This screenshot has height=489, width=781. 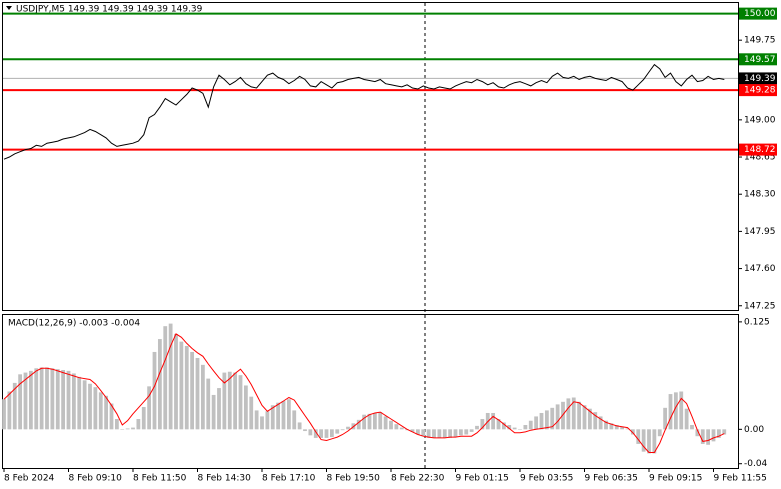 What do you see at coordinates (740, 479) in the screenshot?
I see `x-tick-label: 9 Feb 11:55` at bounding box center [740, 479].